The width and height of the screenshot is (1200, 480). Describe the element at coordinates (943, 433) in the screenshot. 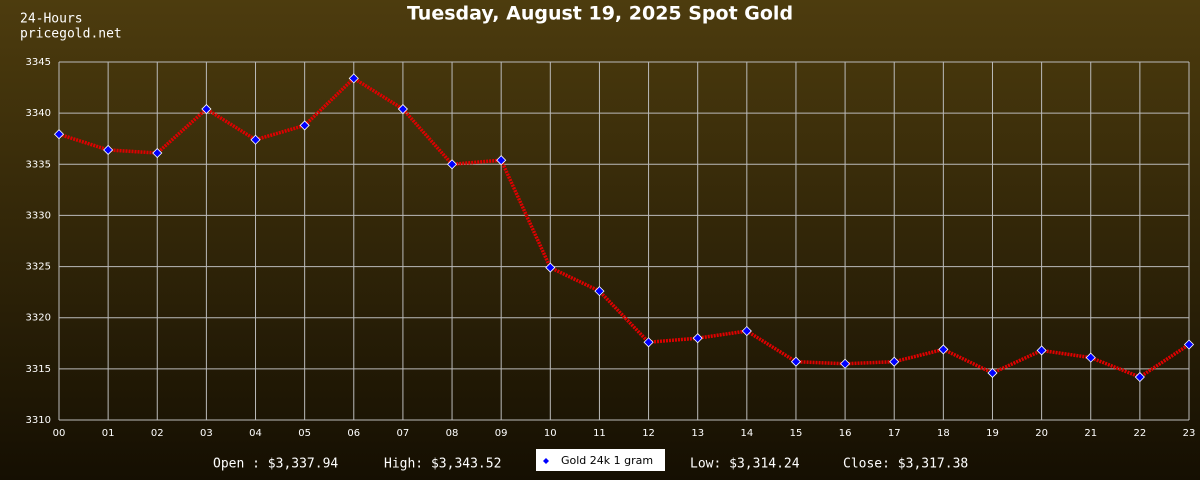

I see `x-tick-label: 18` at that location.